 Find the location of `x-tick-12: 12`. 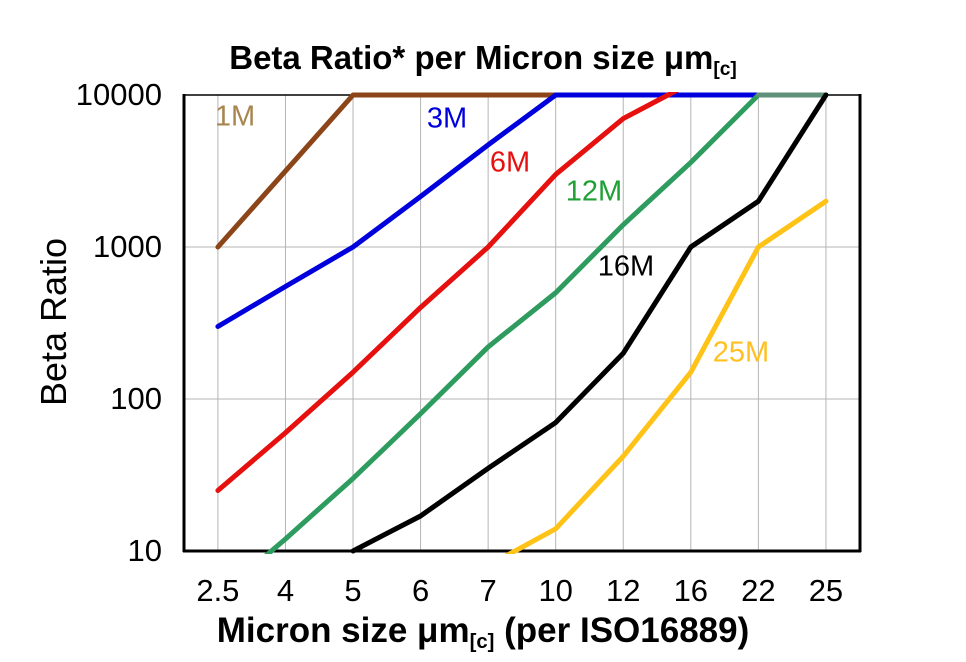

x-tick-12: 12 is located at coordinates (623, 590).